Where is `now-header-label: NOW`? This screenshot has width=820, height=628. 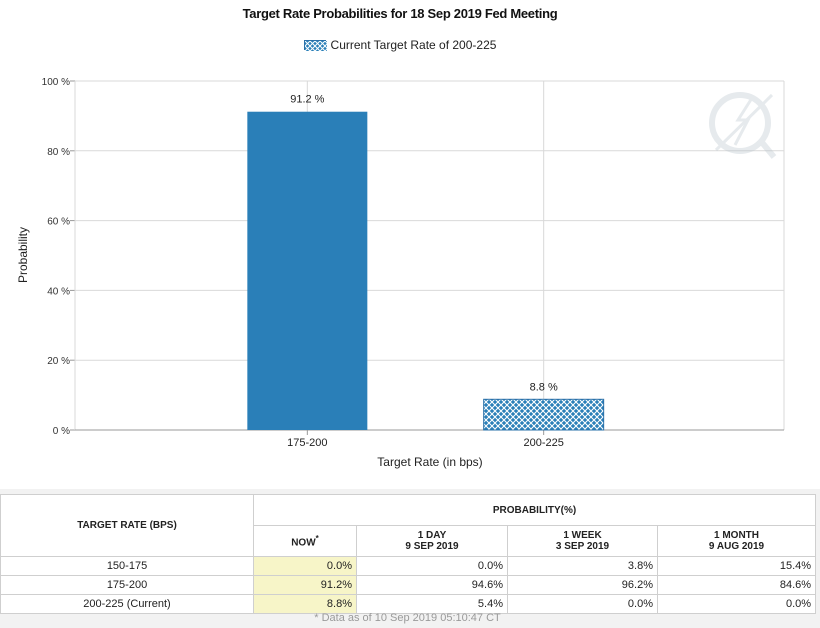 now-header-label: NOW is located at coordinates (303, 543).